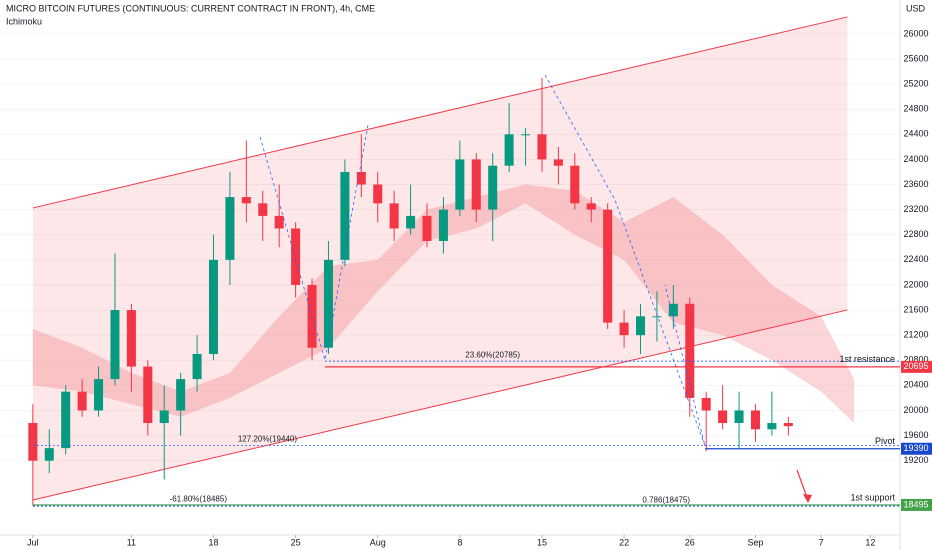 The height and width of the screenshot is (550, 932). Describe the element at coordinates (131, 542) in the screenshot. I see `x-tick-label: 11` at that location.